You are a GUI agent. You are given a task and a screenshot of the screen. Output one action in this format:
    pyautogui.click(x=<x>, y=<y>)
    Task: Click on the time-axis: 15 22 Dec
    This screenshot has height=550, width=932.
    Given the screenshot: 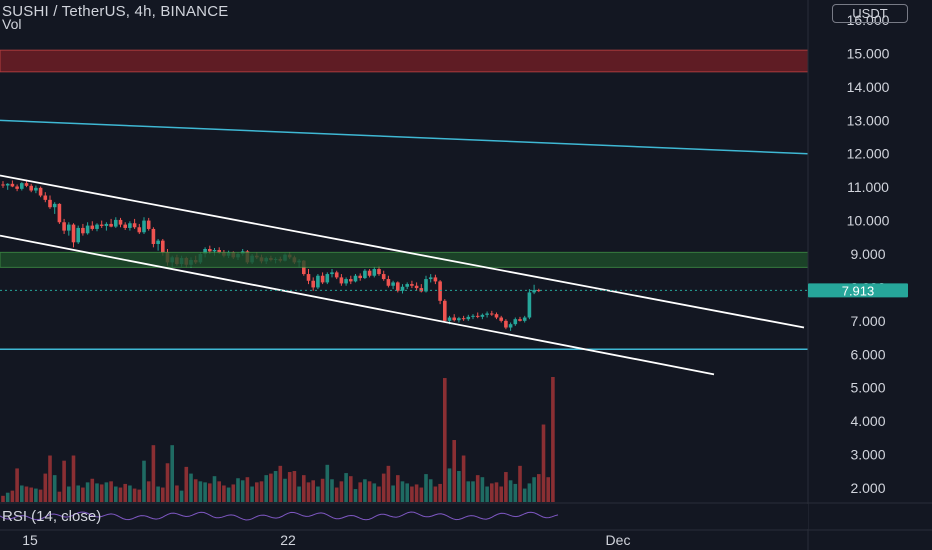 What is the action you would take?
    pyautogui.click(x=326, y=540)
    